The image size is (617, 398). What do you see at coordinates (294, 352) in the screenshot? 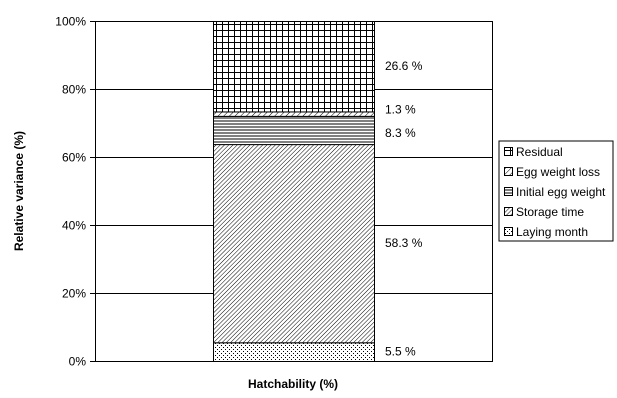
I see `bar-segment-laying-month` at bounding box center [294, 352].